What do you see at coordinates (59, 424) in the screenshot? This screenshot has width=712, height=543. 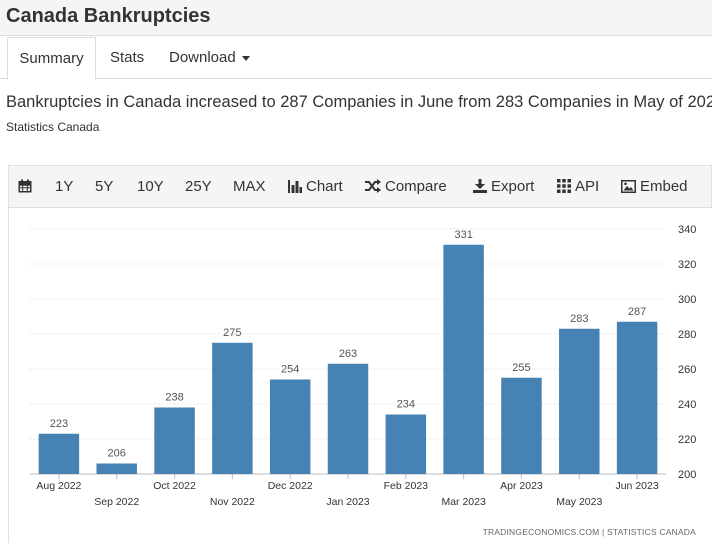 I see `data-label: 223` at bounding box center [59, 424].